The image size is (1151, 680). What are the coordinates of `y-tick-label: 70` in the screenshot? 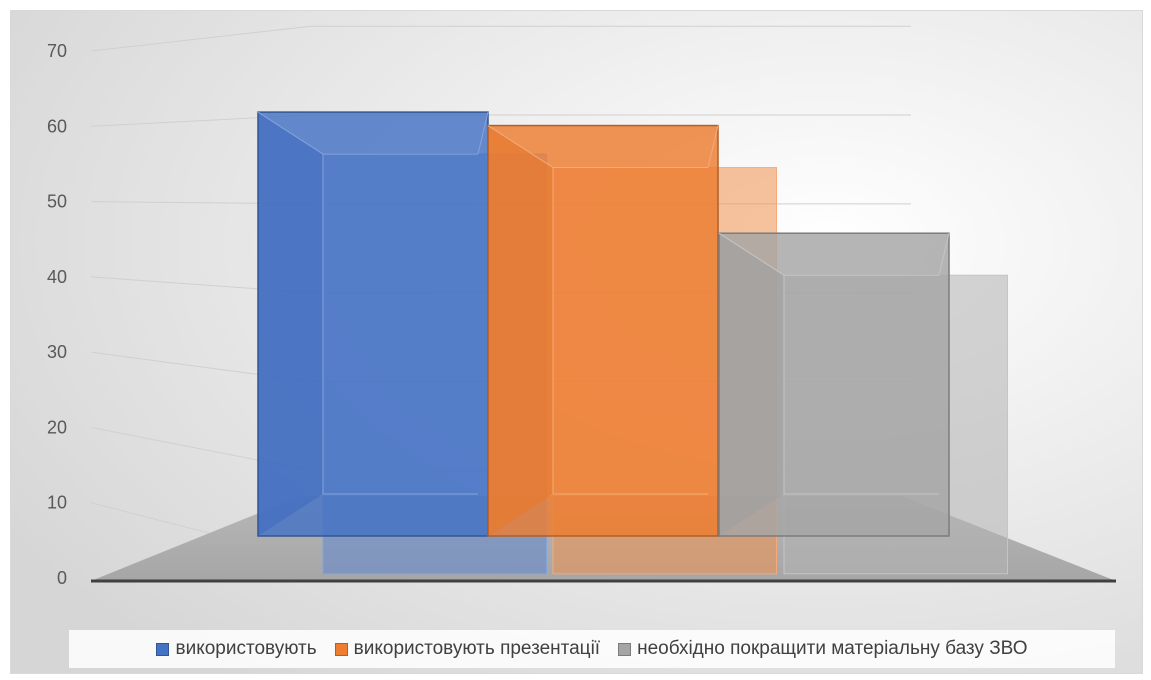 It's located at (57, 51).